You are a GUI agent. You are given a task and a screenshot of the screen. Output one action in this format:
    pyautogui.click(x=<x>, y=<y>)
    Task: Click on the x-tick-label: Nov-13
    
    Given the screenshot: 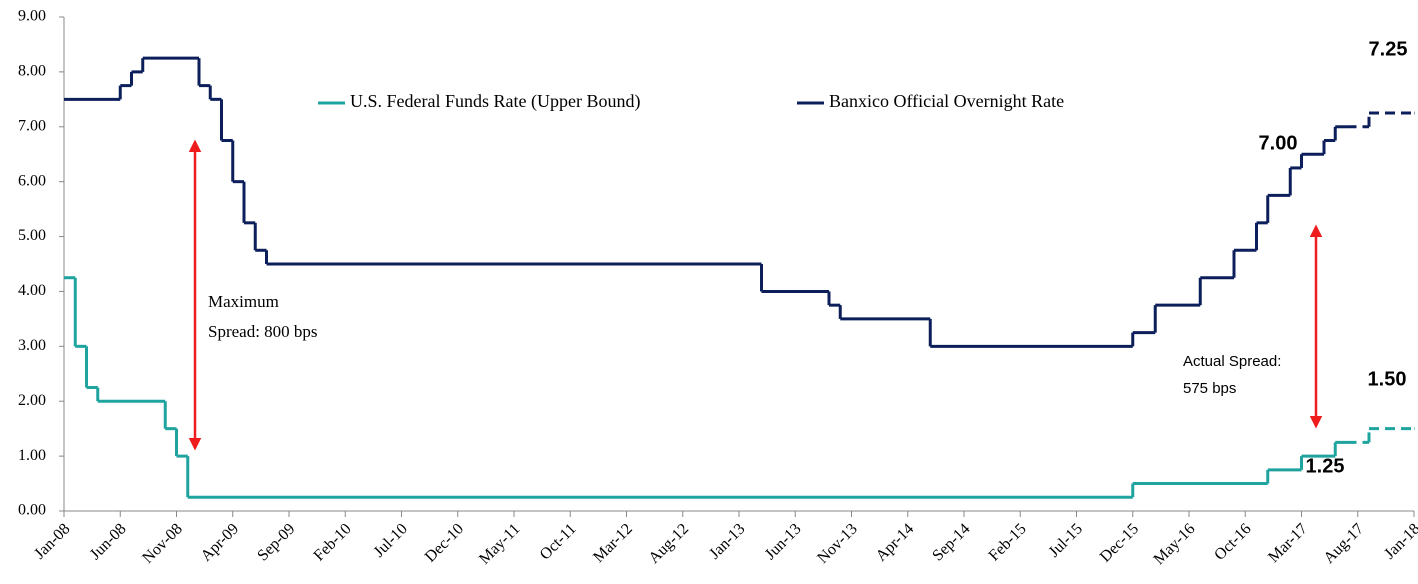 What is the action you would take?
    pyautogui.click(x=837, y=543)
    